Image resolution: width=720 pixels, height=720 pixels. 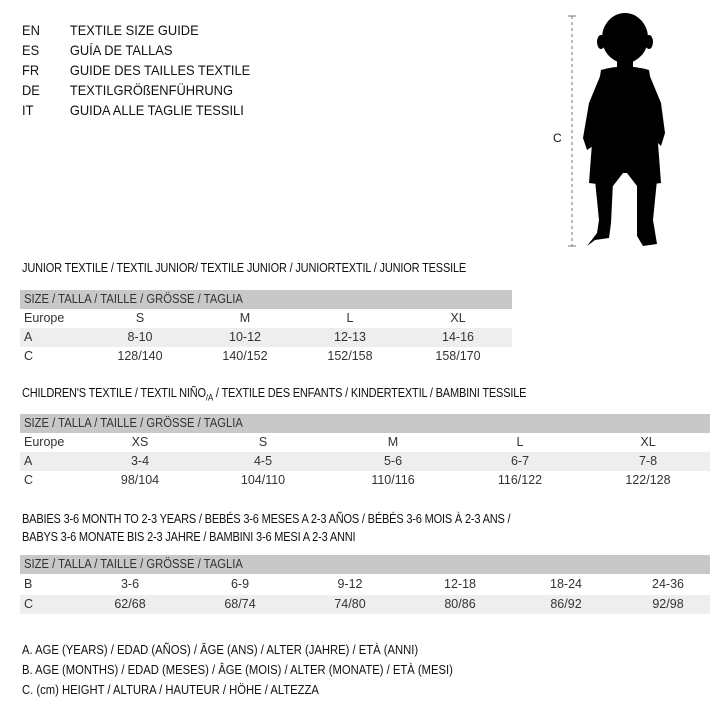 I want to click on cell: 6-9, so click(x=240, y=584).